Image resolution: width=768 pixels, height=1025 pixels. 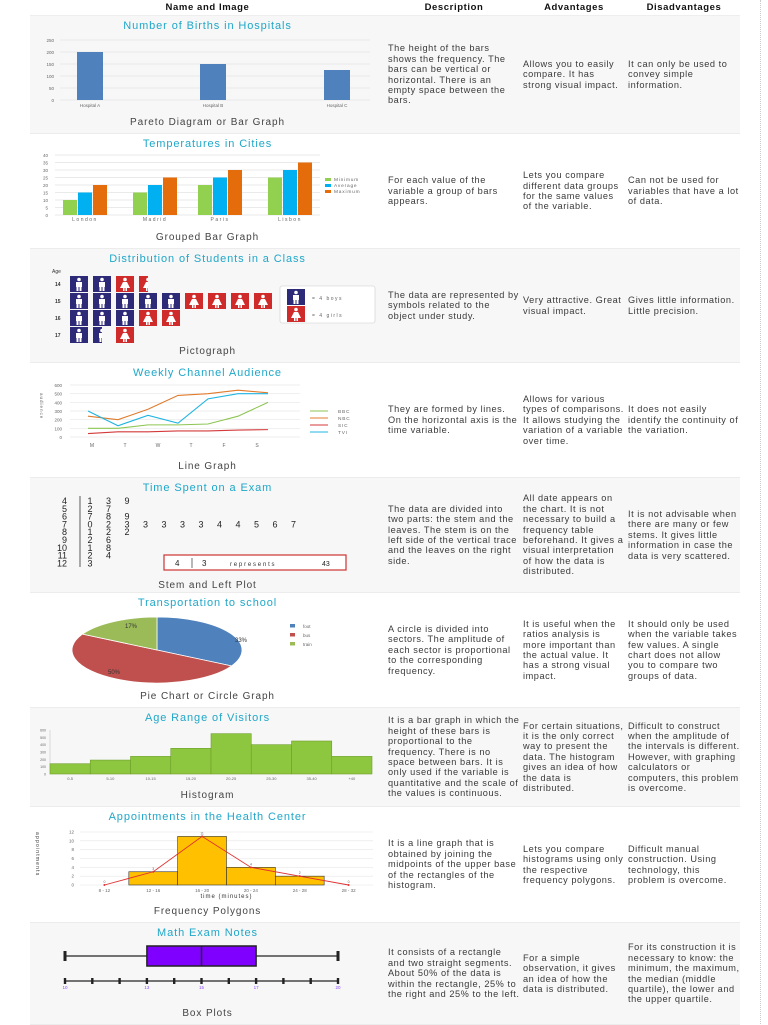 I want to click on x-tick-label: 8 - 12, so click(x=105, y=890).